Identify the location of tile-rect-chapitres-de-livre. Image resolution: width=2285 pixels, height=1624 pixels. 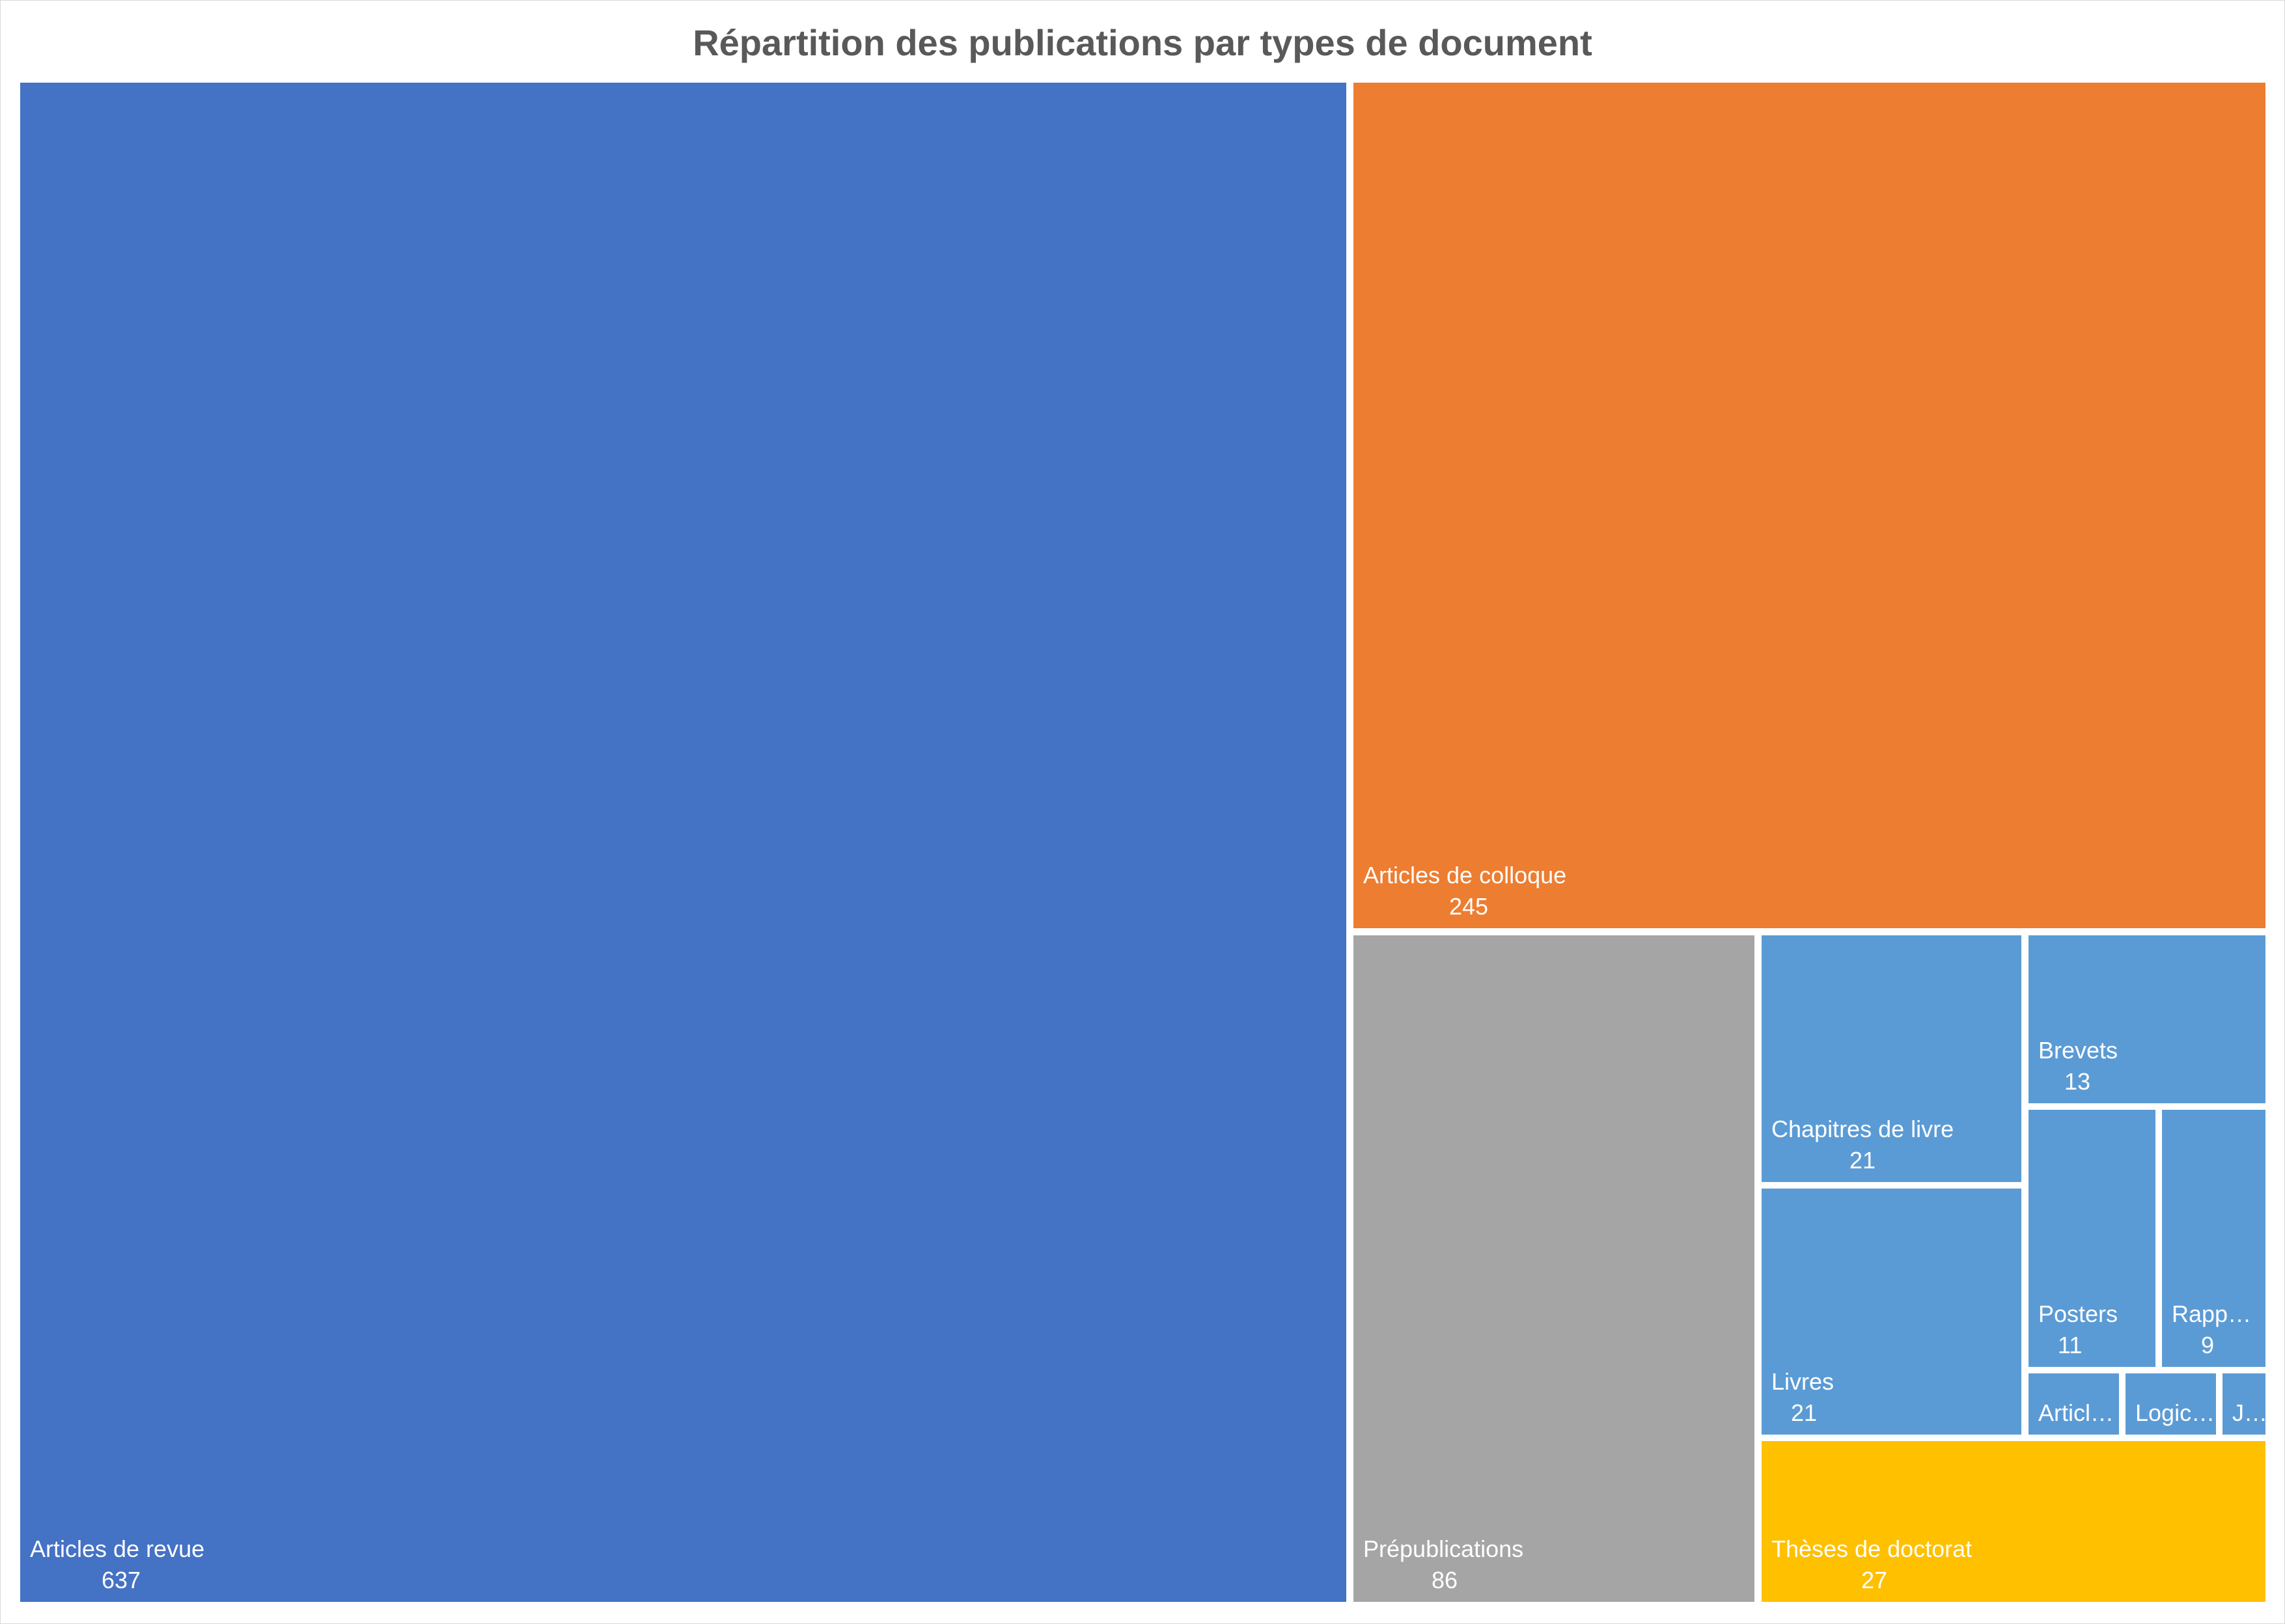
(1891, 1058).